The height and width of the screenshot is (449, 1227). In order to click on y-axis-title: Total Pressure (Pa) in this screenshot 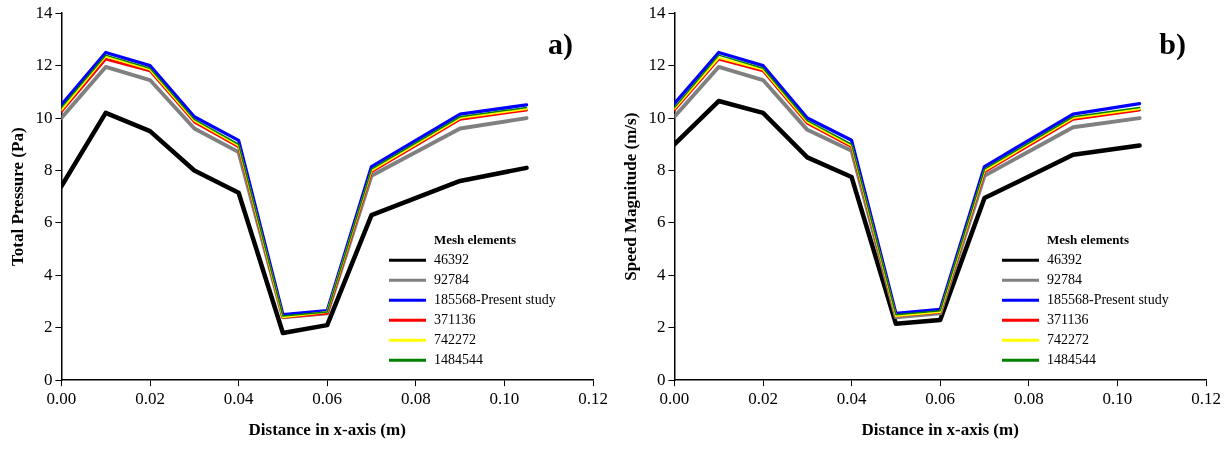, I will do `click(17, 196)`.